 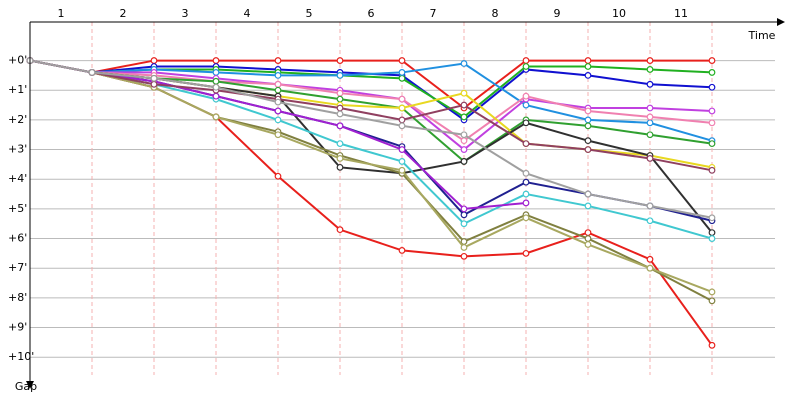 I want to click on x-tick-label: 5, so click(x=309, y=13).